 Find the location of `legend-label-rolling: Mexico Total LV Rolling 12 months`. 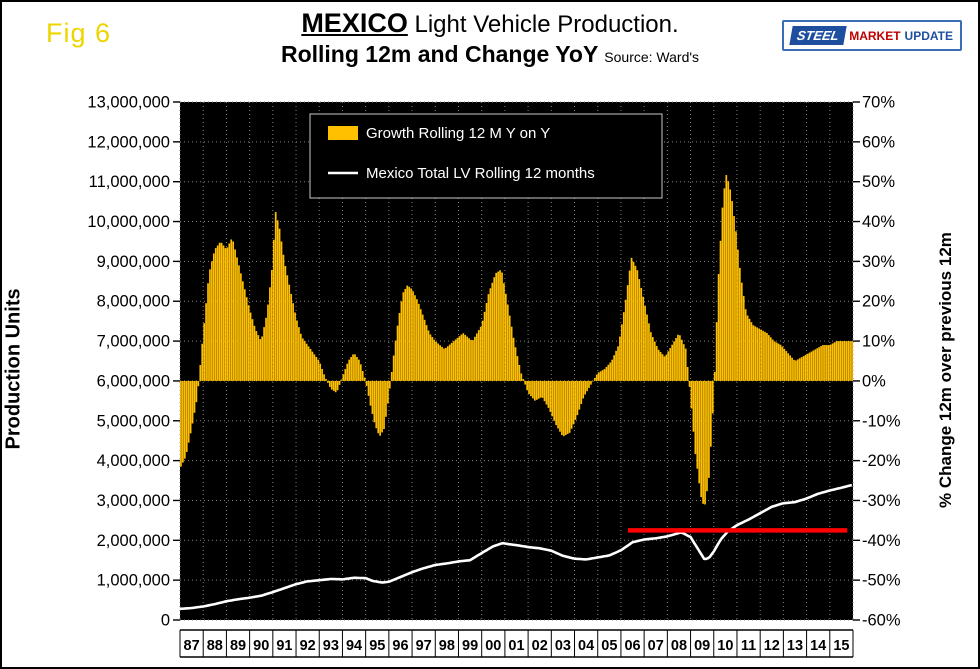

legend-label-rolling: Mexico Total LV Rolling 12 months is located at coordinates (480, 173).